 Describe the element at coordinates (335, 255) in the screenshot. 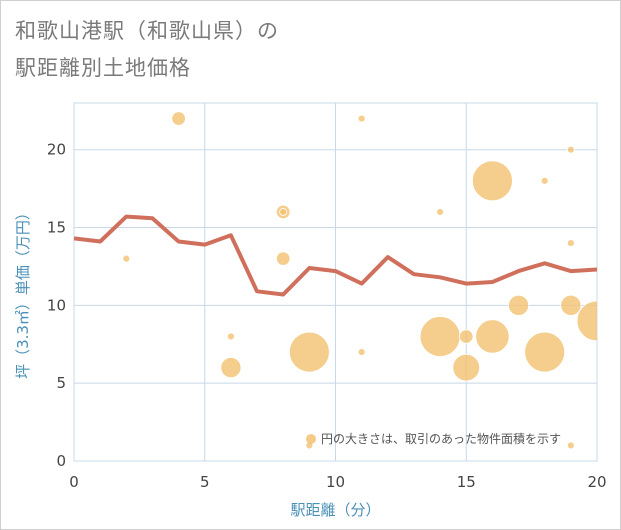

I see `average-price-line` at that location.